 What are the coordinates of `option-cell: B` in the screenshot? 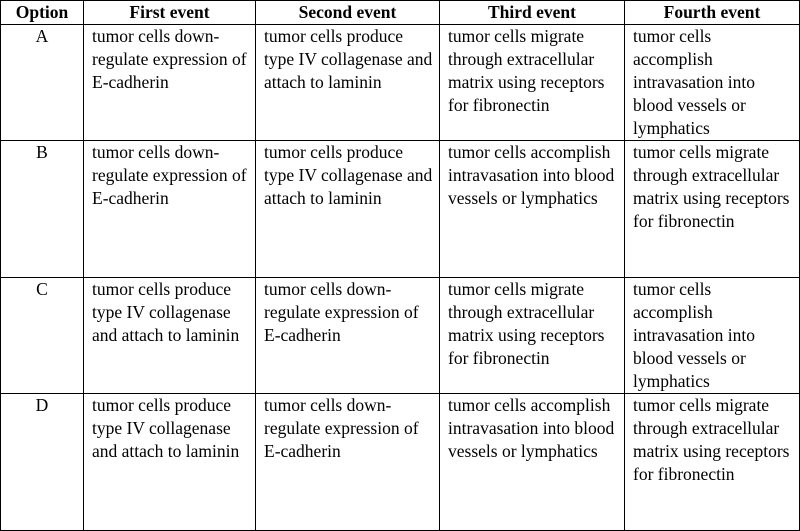 It's located at (42, 209).